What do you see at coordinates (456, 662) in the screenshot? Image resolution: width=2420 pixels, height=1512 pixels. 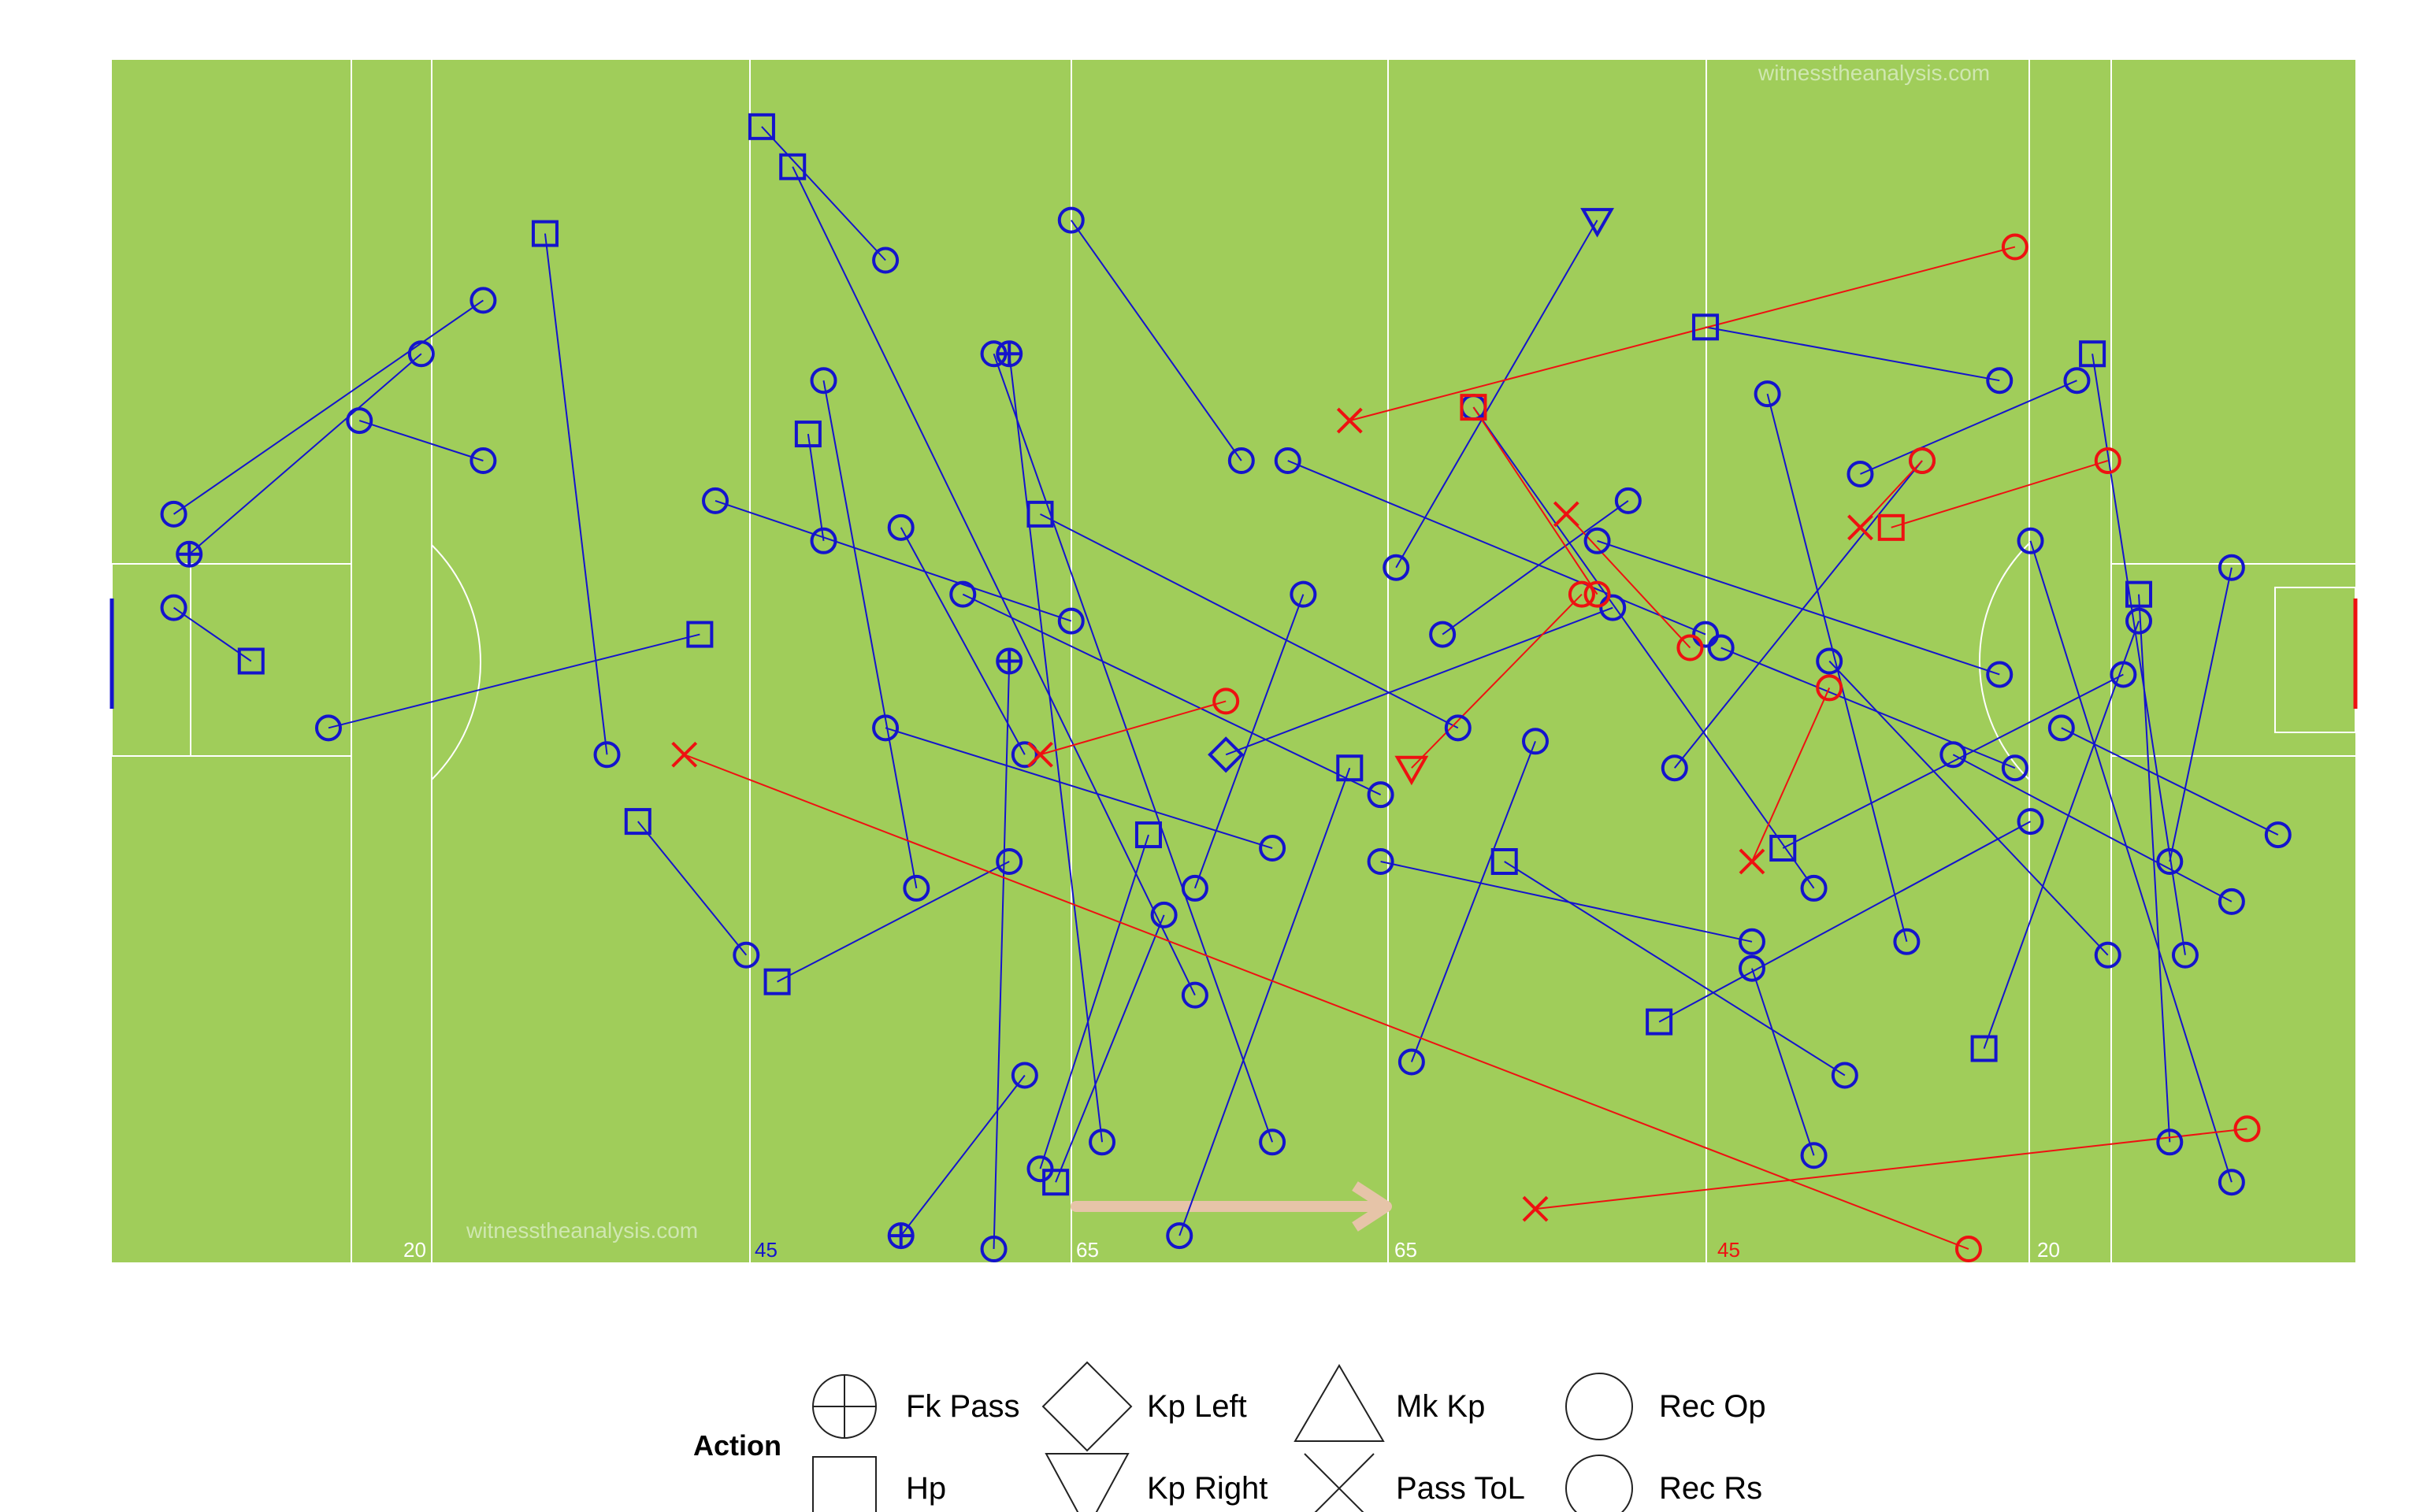 I see `left-arc` at bounding box center [456, 662].